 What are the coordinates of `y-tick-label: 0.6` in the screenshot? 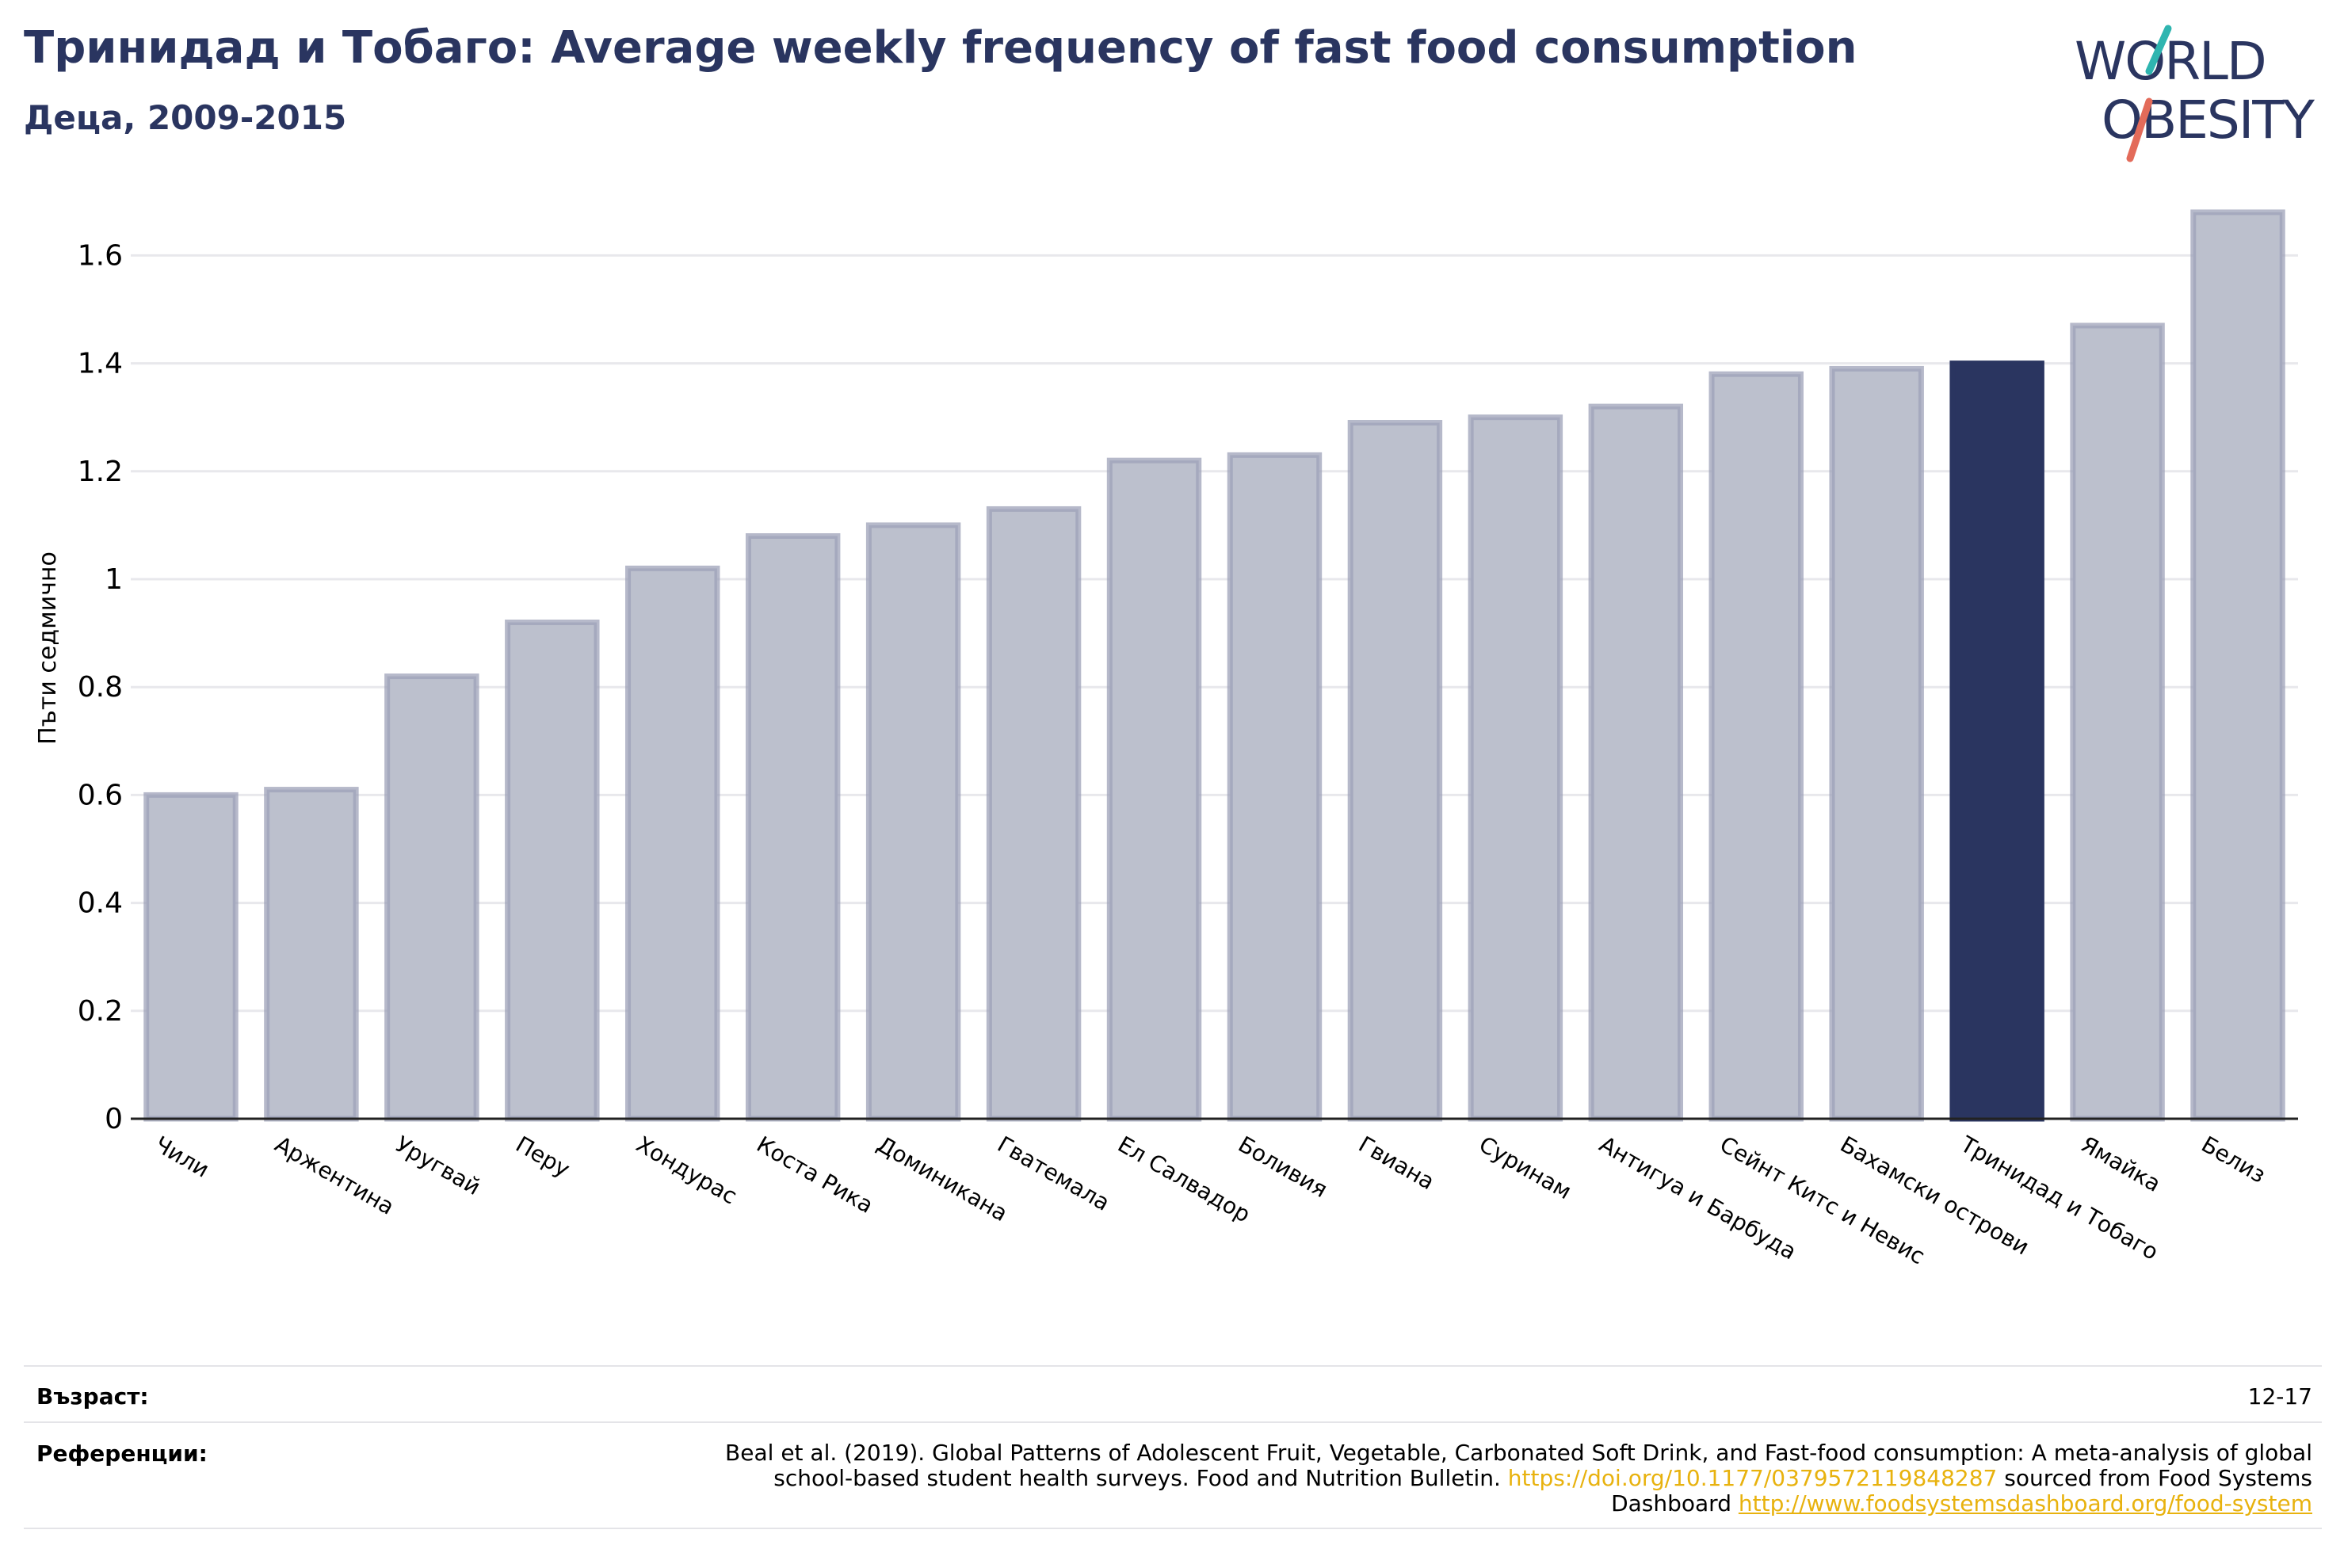 It's located at (100, 795).